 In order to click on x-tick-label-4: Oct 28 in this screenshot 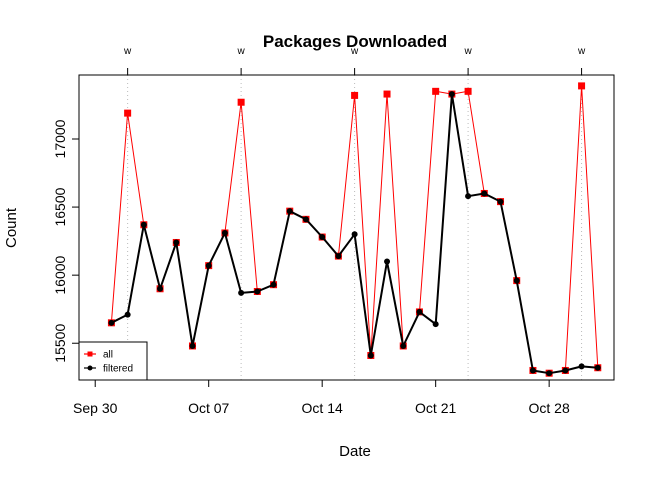, I will do `click(549, 408)`.